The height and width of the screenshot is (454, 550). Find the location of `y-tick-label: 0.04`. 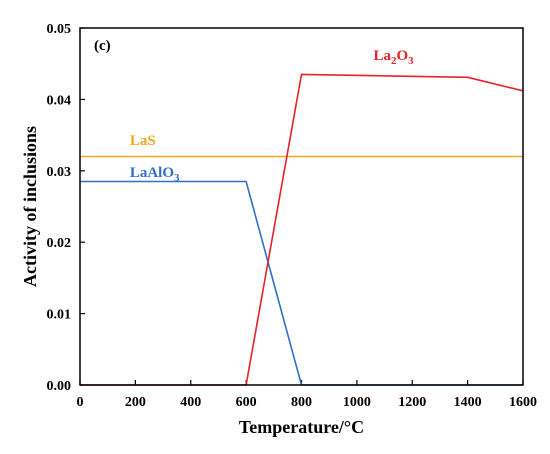

y-tick-label: 0.04 is located at coordinates (59, 100).